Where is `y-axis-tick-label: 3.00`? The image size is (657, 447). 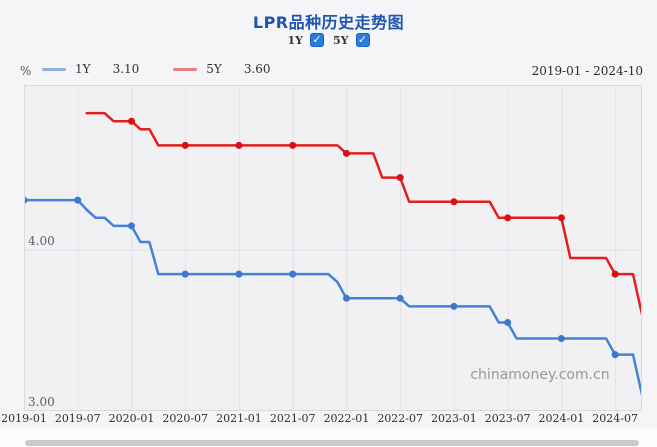 y-axis-tick-label: 3.00 is located at coordinates (41, 402).